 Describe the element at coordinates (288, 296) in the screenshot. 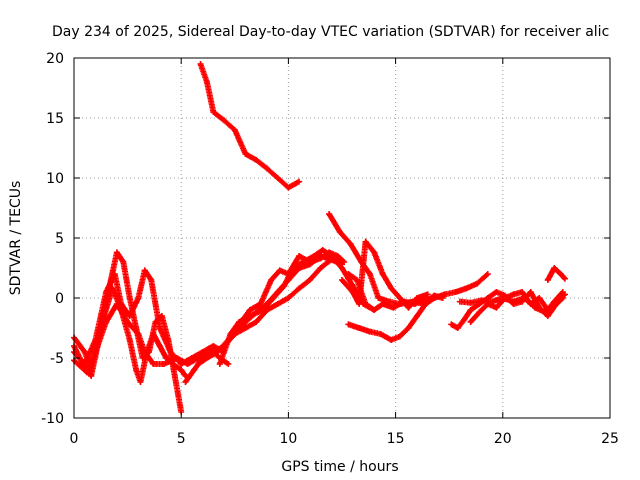

I see `series-track-i` at that location.